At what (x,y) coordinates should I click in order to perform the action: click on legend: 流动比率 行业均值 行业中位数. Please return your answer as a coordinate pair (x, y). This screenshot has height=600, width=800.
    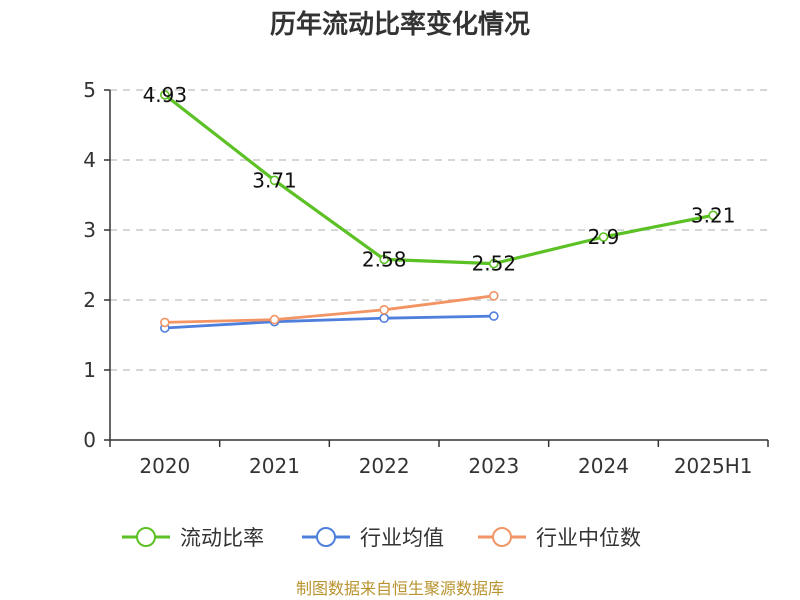
    Looking at the image, I should click on (381, 538).